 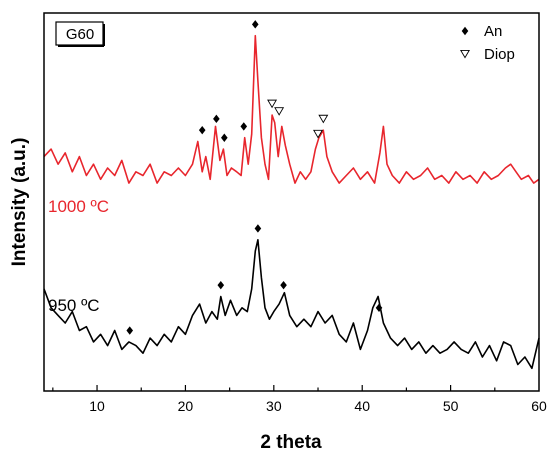 What do you see at coordinates (539, 406) in the screenshot?
I see `x-tick-label: 60` at bounding box center [539, 406].